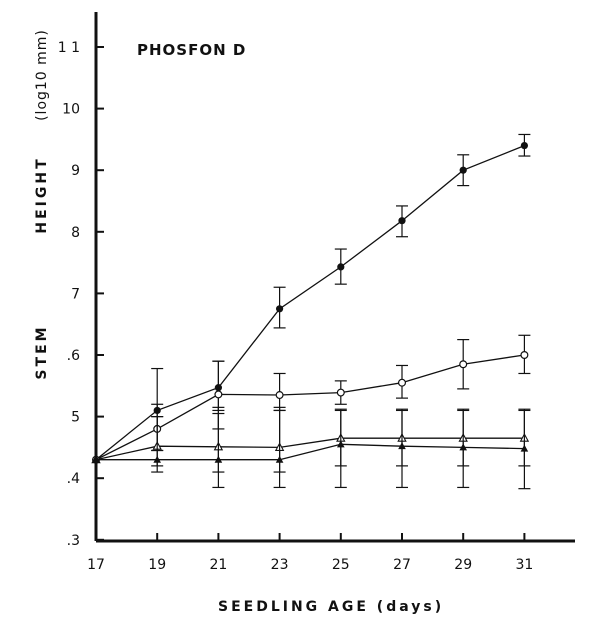 This screenshot has width=589, height=621. What do you see at coordinates (71, 110) in the screenshot?
I see `y-tick-label: 10` at bounding box center [71, 110].